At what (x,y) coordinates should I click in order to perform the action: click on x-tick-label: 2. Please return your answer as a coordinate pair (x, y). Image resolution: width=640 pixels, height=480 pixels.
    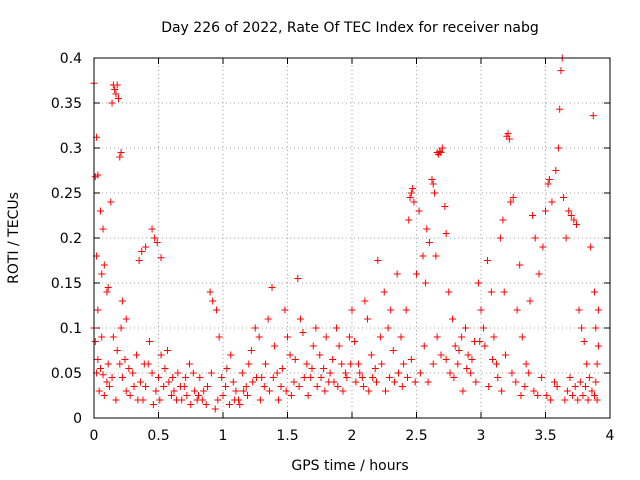
    Looking at the image, I should click on (352, 436).